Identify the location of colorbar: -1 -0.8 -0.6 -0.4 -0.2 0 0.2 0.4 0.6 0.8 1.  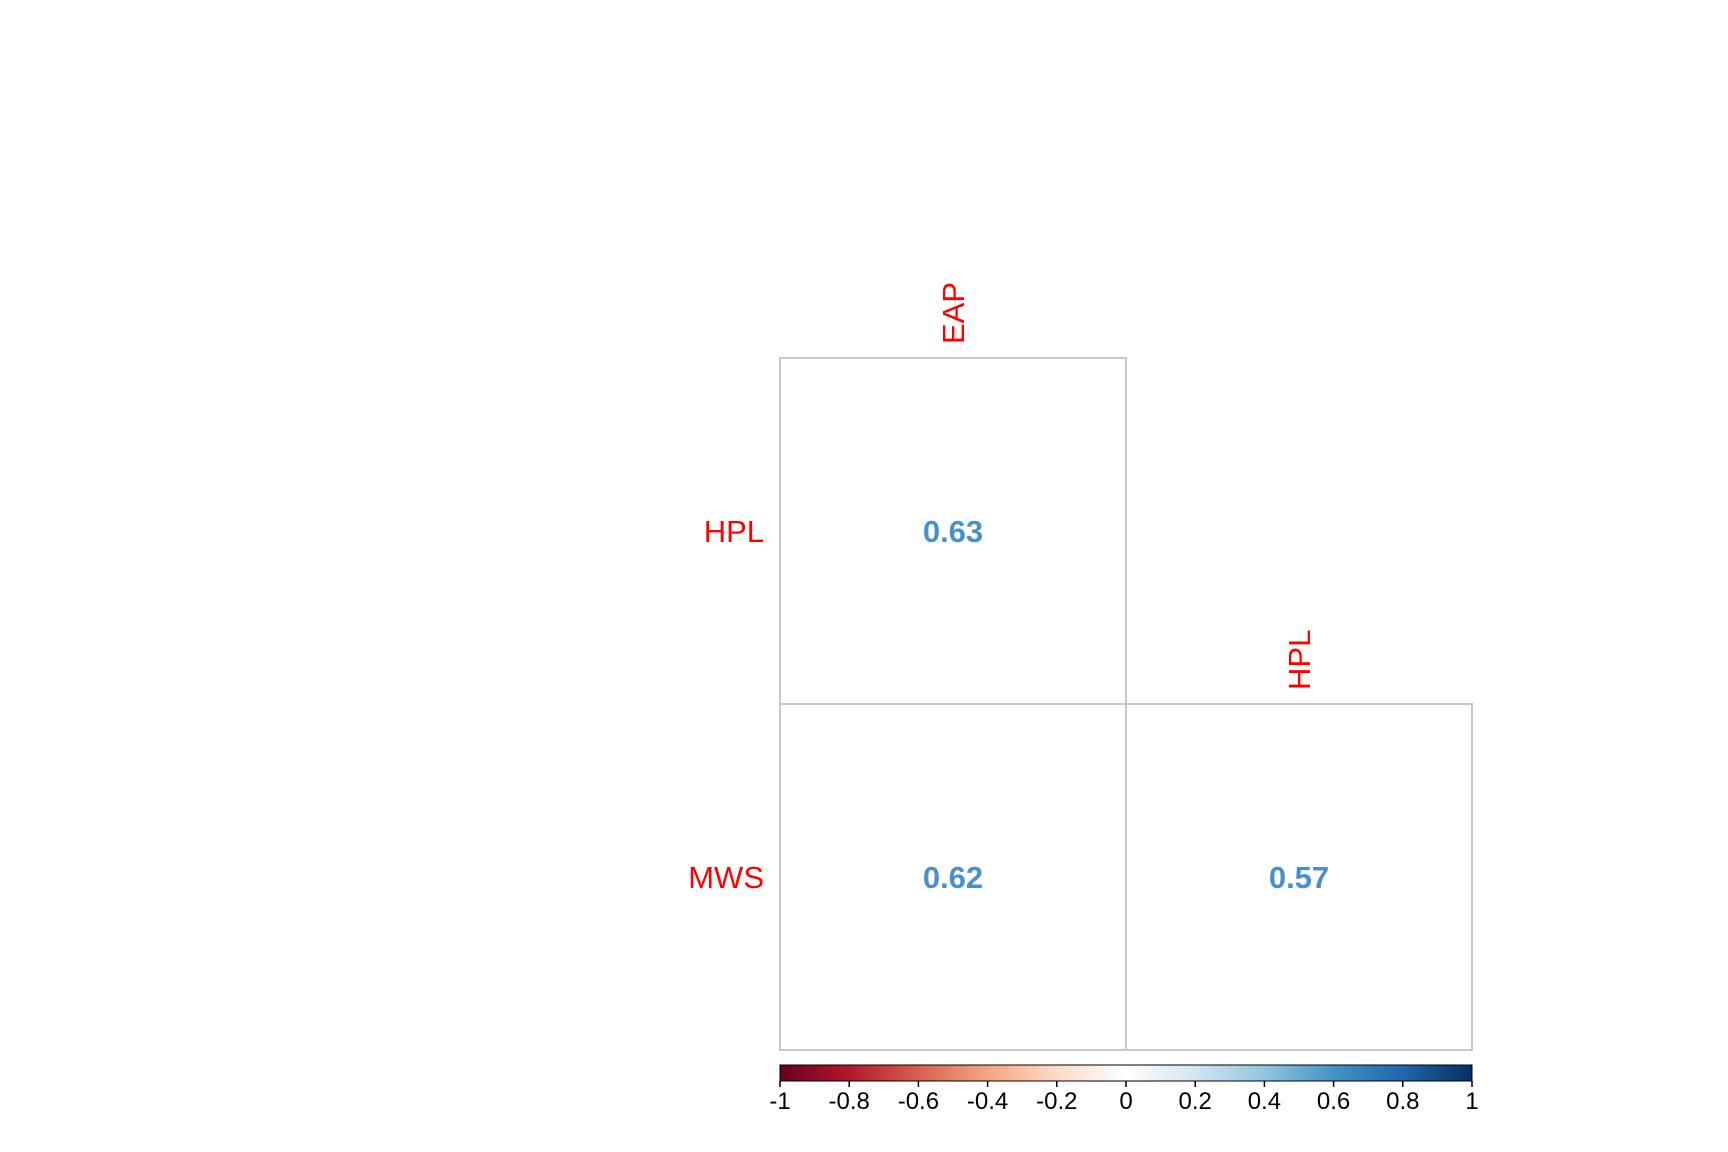
(1124, 1089).